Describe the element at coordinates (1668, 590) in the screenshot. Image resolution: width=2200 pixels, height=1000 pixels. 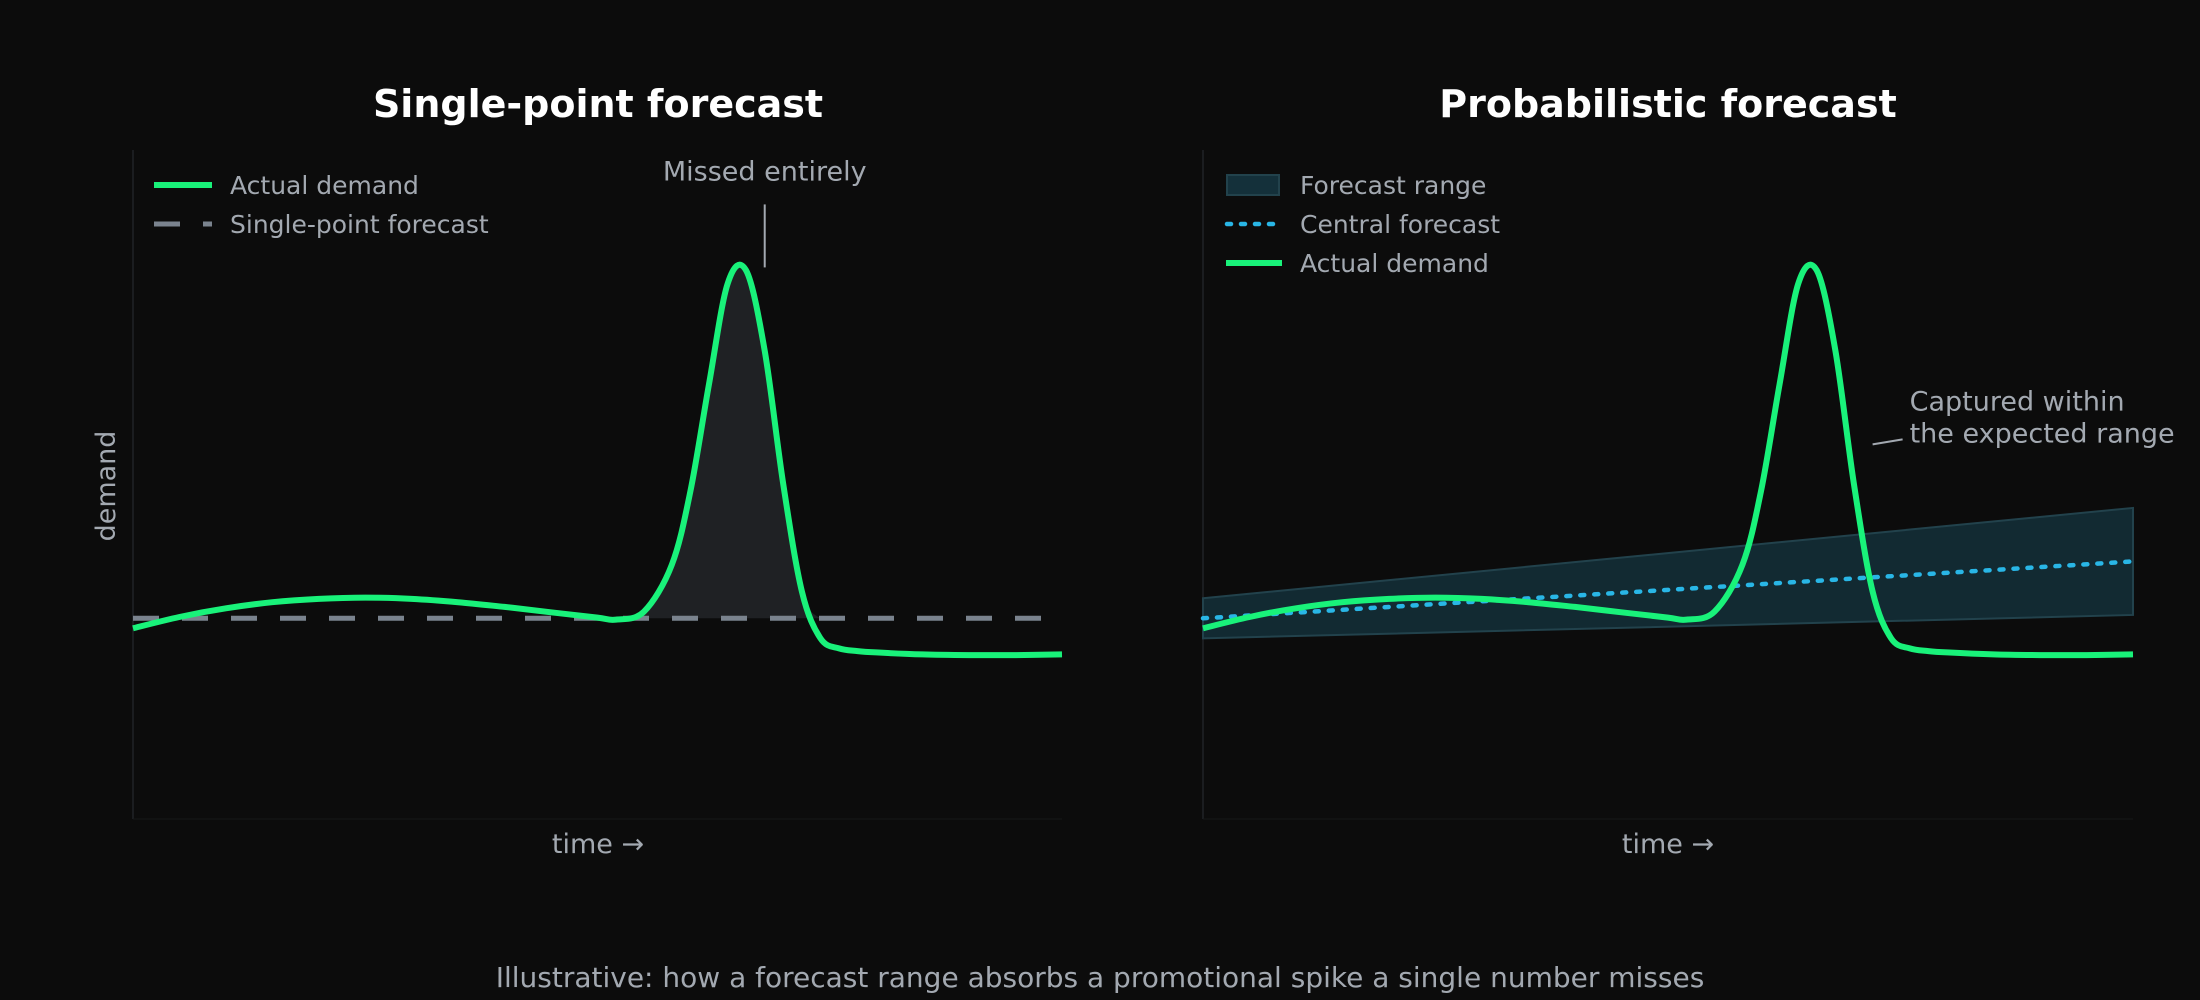
I see `central-forecast-line` at that location.